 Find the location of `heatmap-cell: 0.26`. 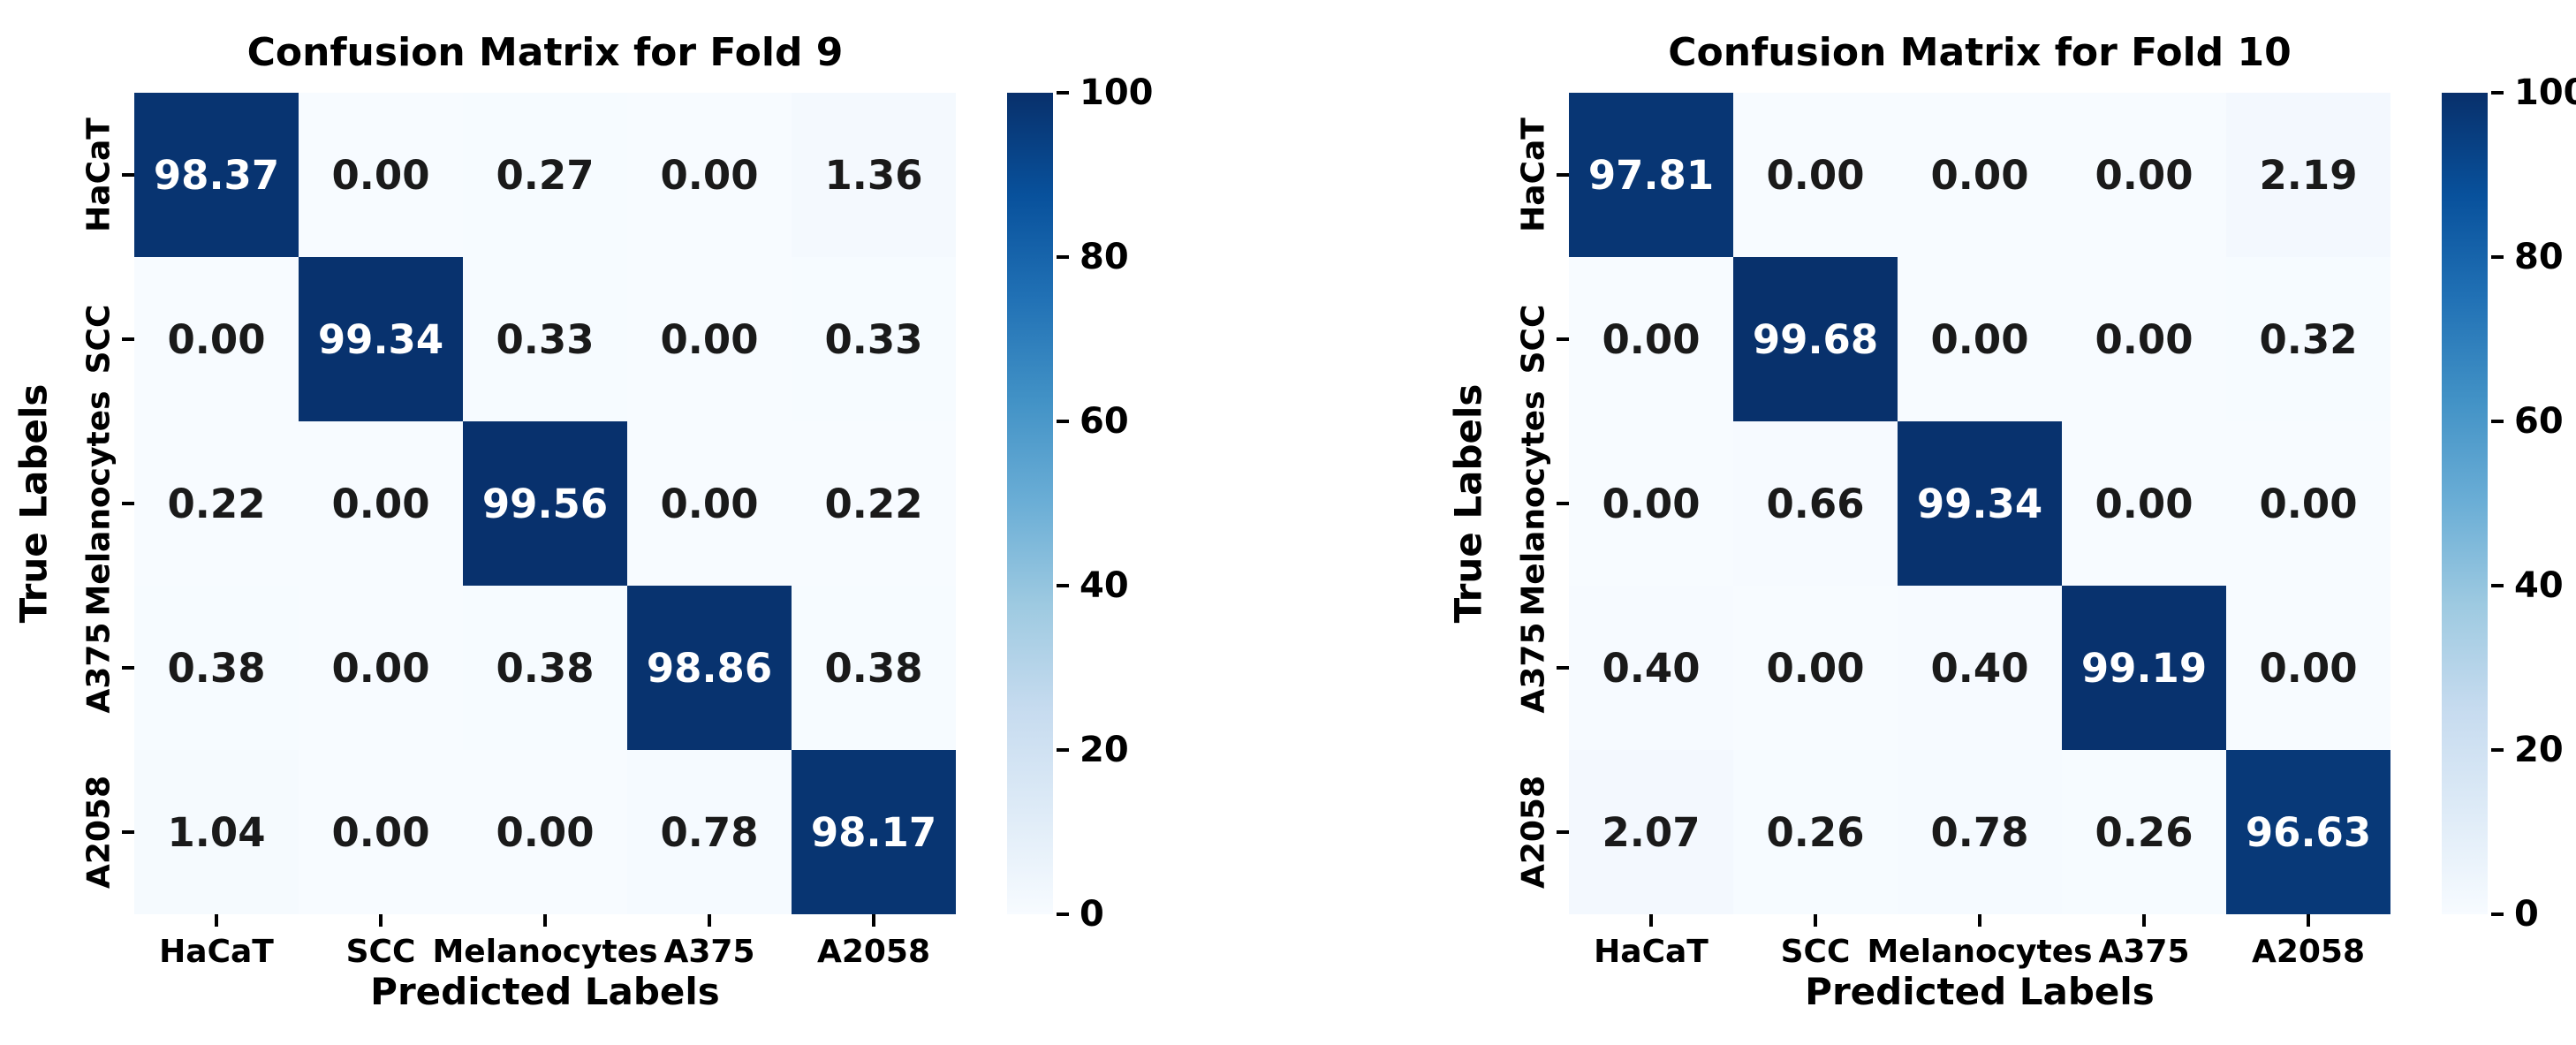

heatmap-cell: 0.26 is located at coordinates (2144, 832).